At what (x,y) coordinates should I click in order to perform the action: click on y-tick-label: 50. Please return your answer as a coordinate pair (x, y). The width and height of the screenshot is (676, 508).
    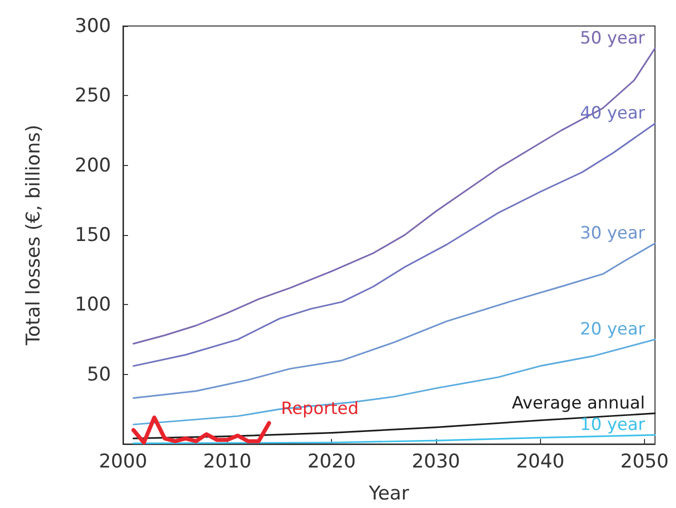
    Looking at the image, I should click on (98, 374).